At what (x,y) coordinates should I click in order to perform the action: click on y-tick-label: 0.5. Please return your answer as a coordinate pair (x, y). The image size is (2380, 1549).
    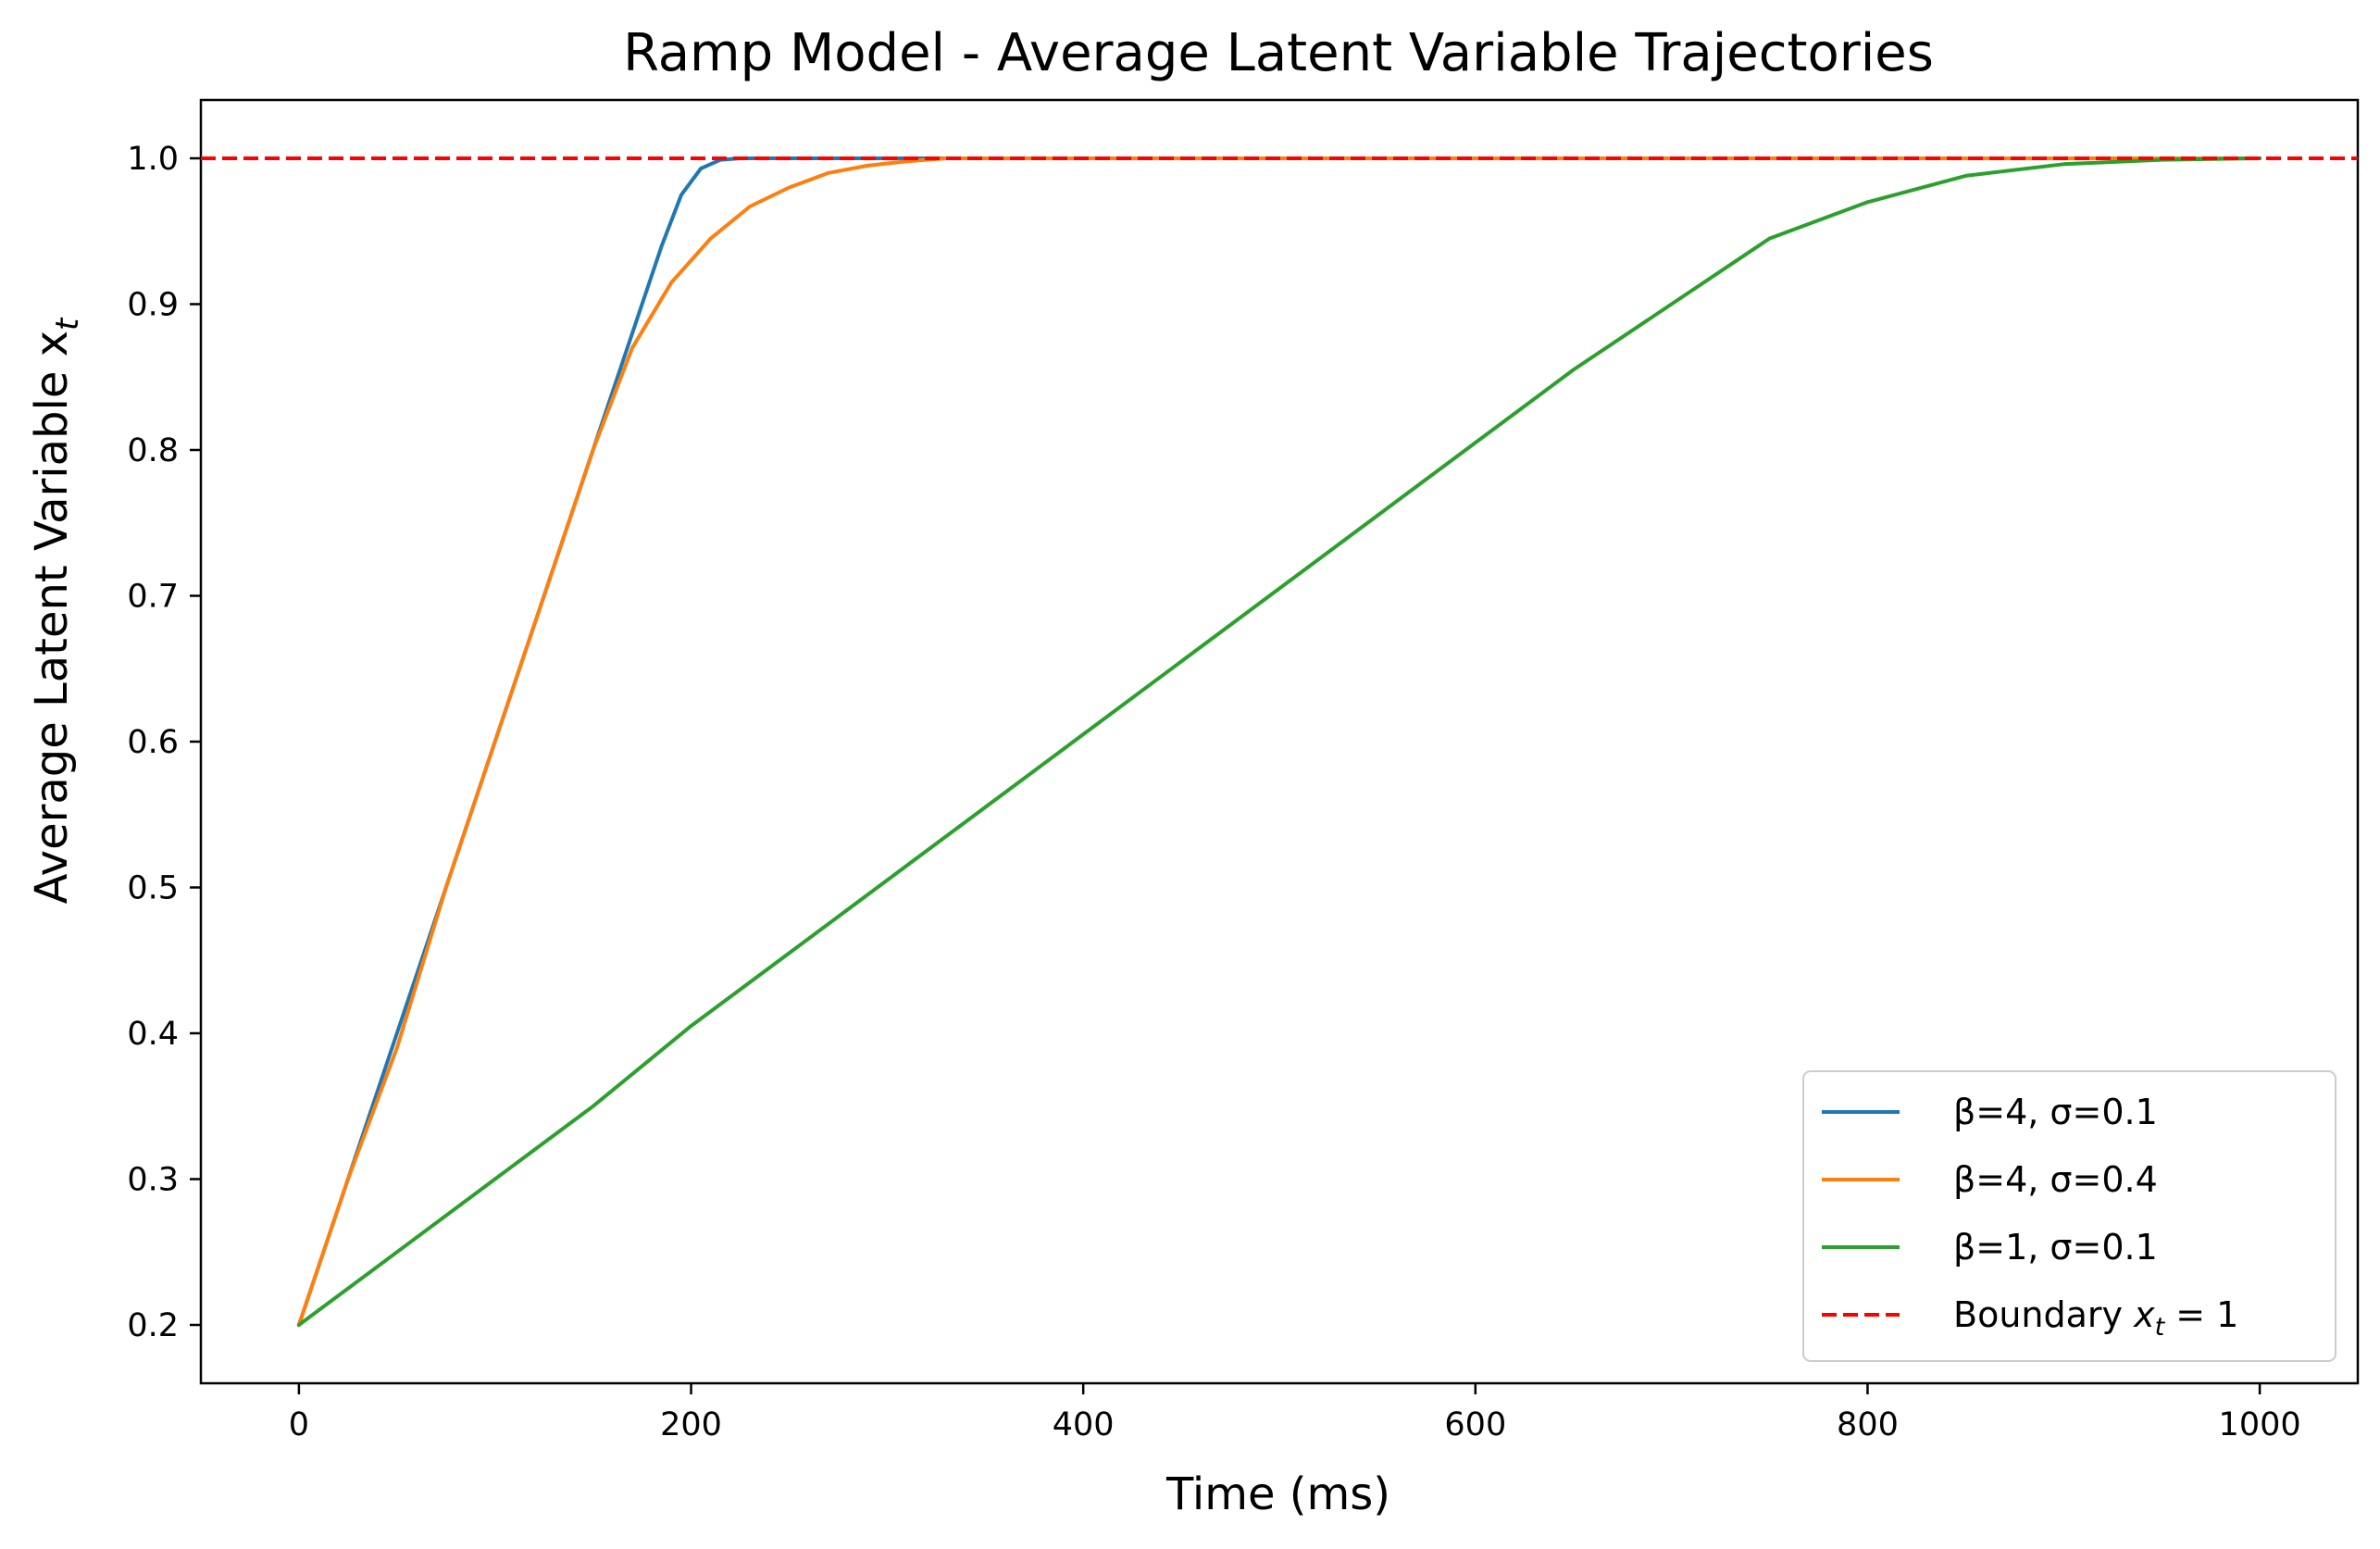
    Looking at the image, I should click on (153, 889).